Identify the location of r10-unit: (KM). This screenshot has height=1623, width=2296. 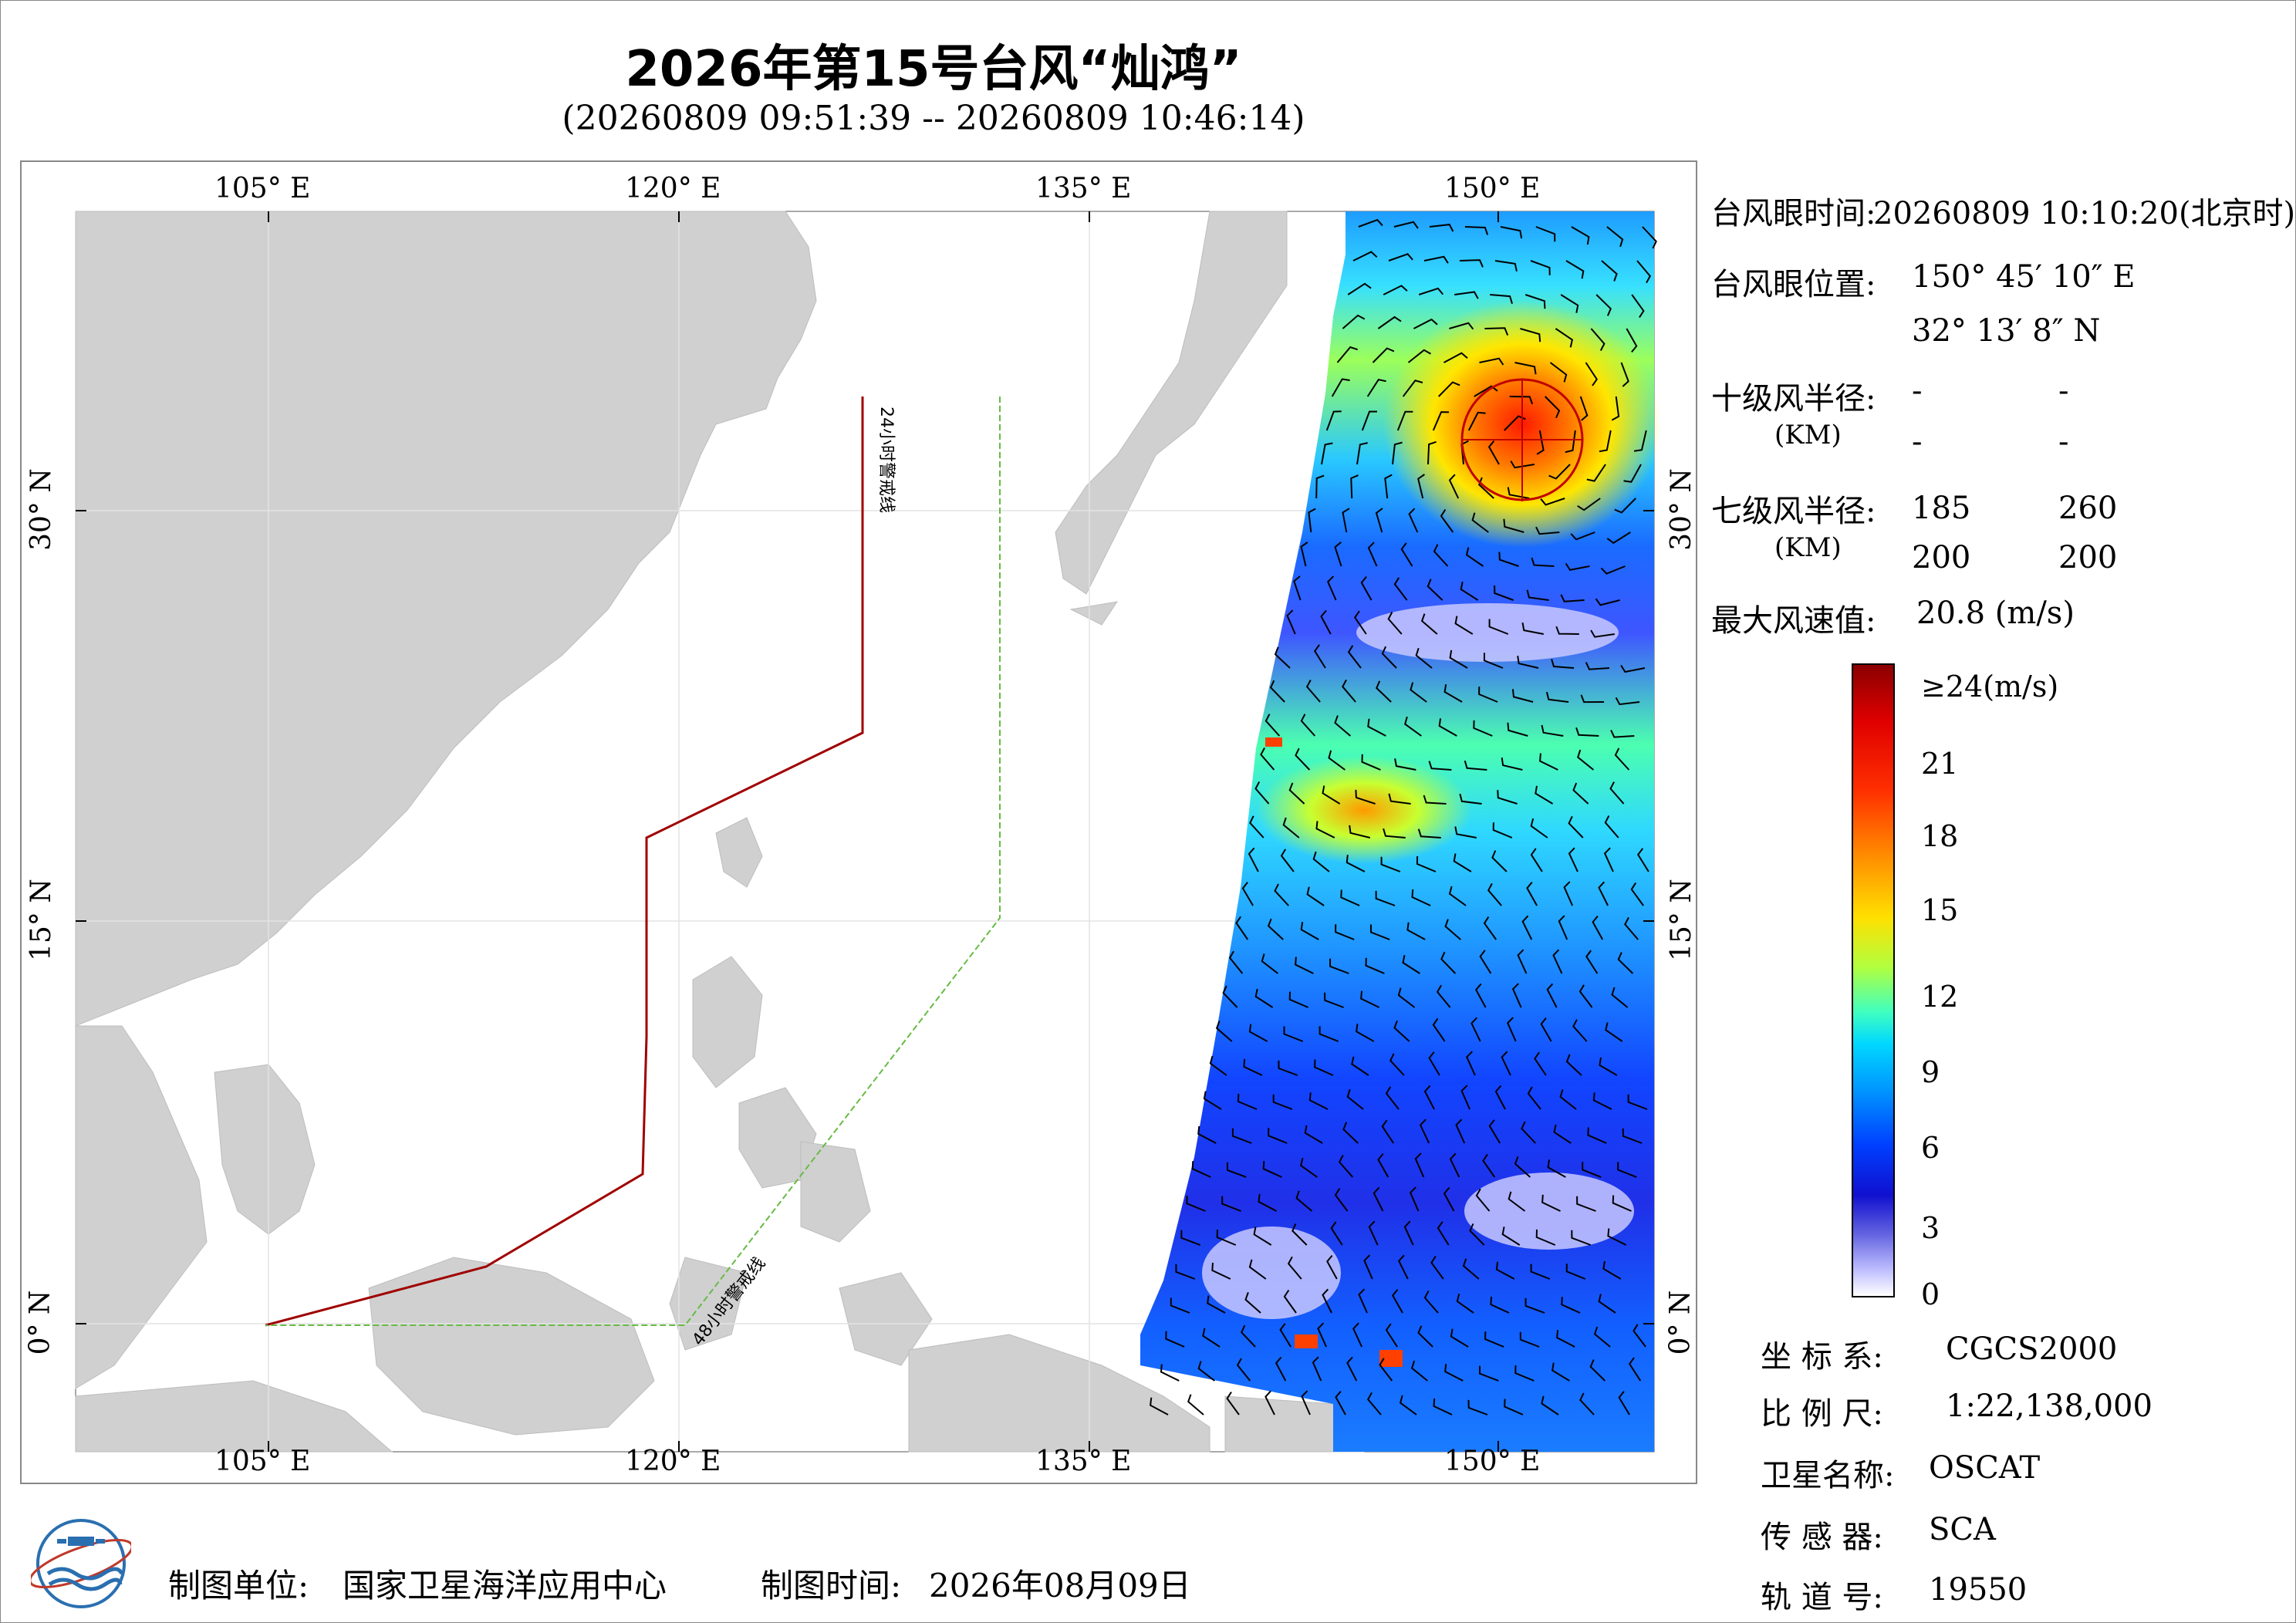
(1808, 435).